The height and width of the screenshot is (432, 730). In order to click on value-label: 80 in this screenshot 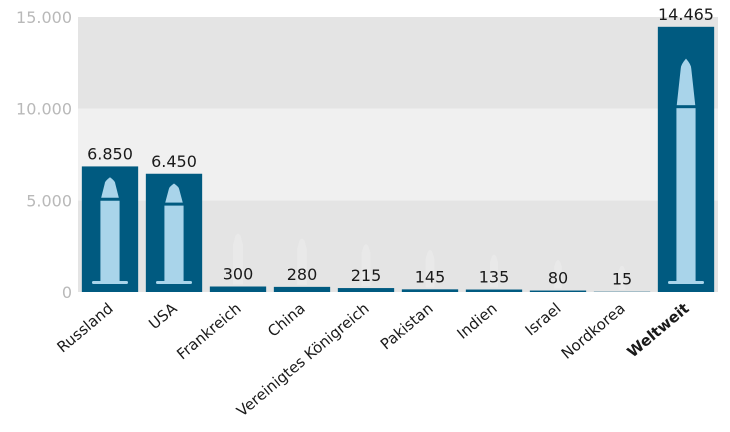, I will do `click(558, 278)`.